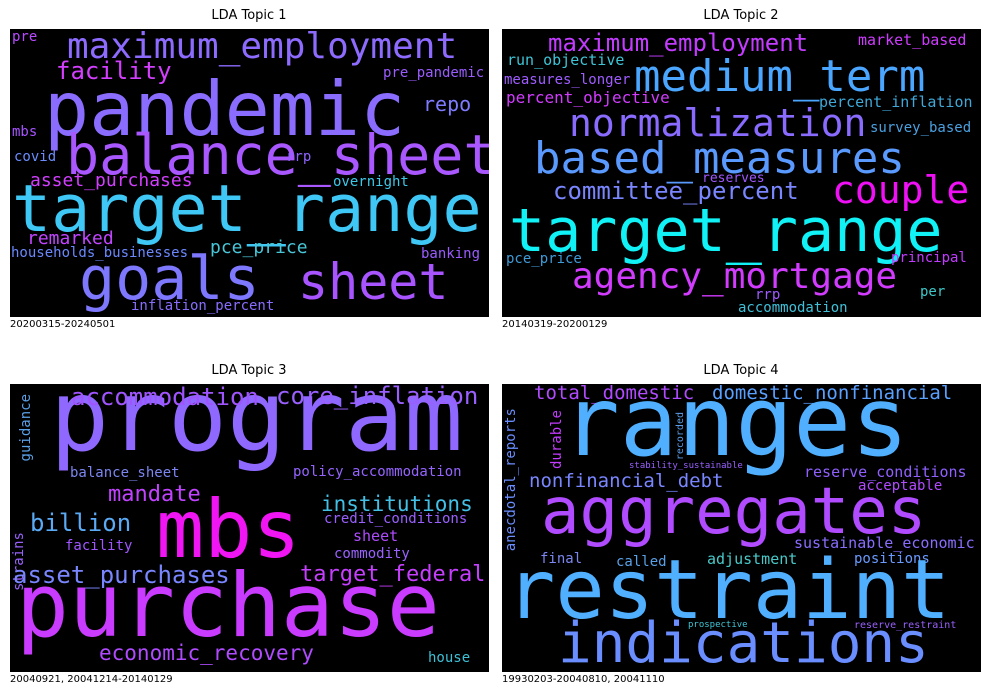 Image resolution: width=989 pixels, height=696 pixels. What do you see at coordinates (249, 370) in the screenshot?
I see `panel-title-topic-3: LDA Topic 3` at bounding box center [249, 370].